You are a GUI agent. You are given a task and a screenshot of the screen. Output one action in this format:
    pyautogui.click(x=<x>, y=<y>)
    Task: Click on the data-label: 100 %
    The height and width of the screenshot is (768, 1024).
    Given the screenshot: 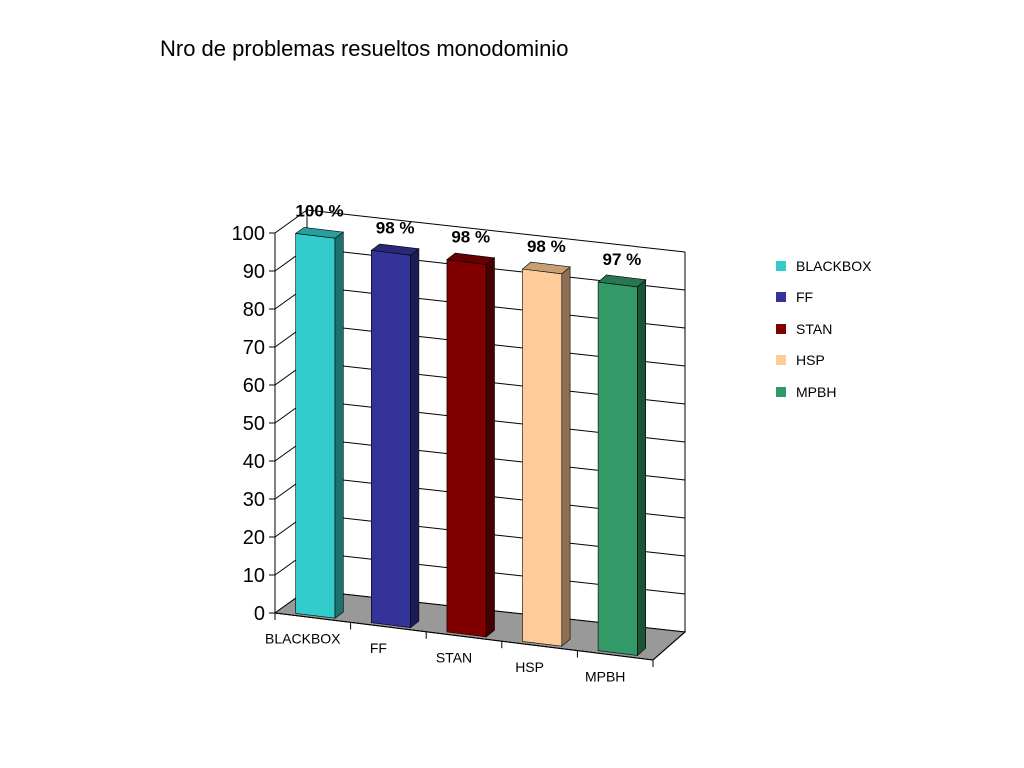 What is the action you would take?
    pyautogui.click(x=319, y=211)
    